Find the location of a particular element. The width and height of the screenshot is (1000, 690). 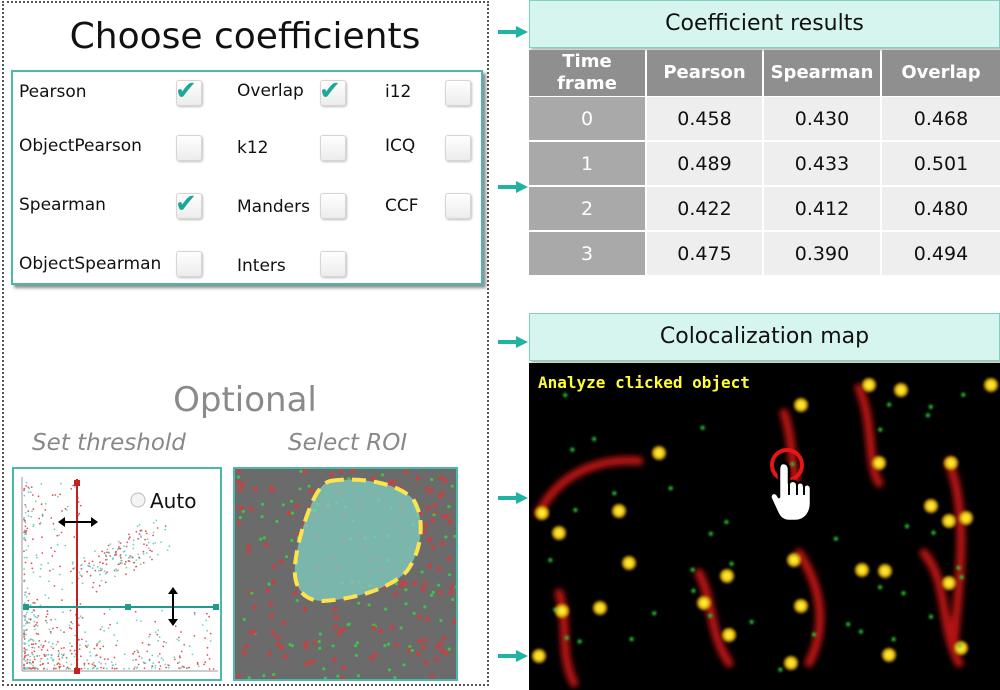

checkbox-manders is located at coordinates (333, 206).